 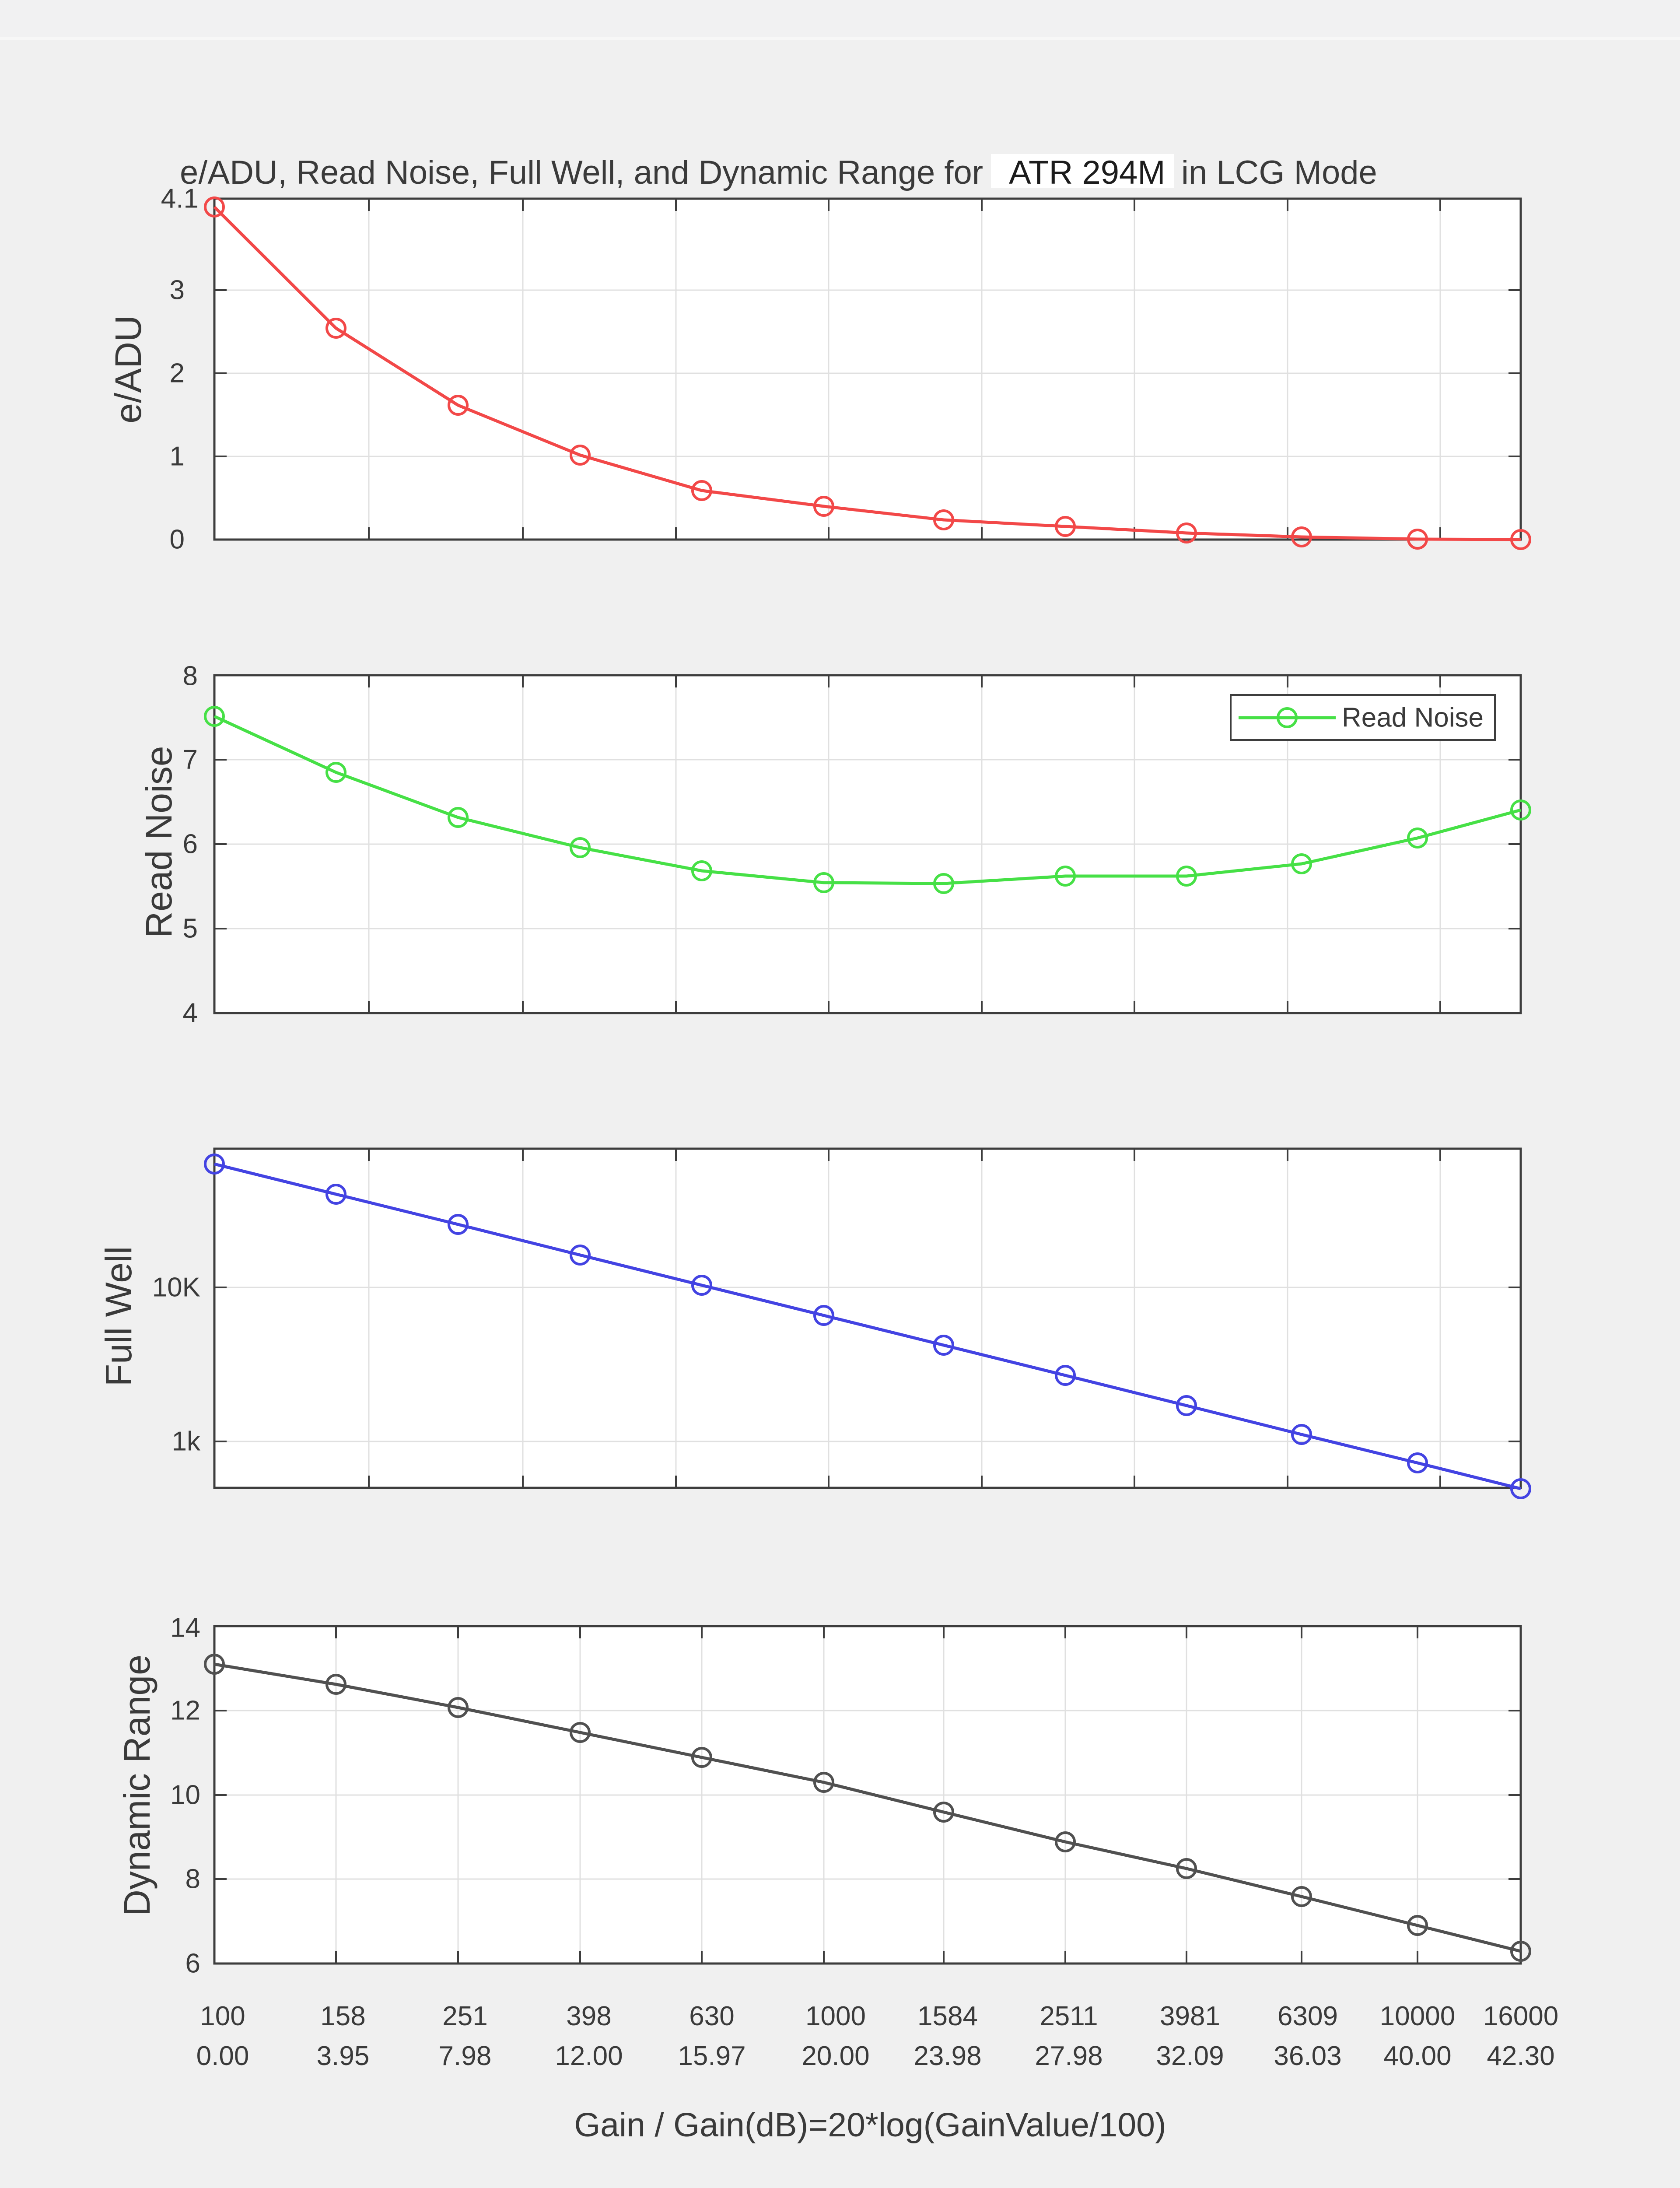 I want to click on svg-text: 12, so click(x=185, y=1711).